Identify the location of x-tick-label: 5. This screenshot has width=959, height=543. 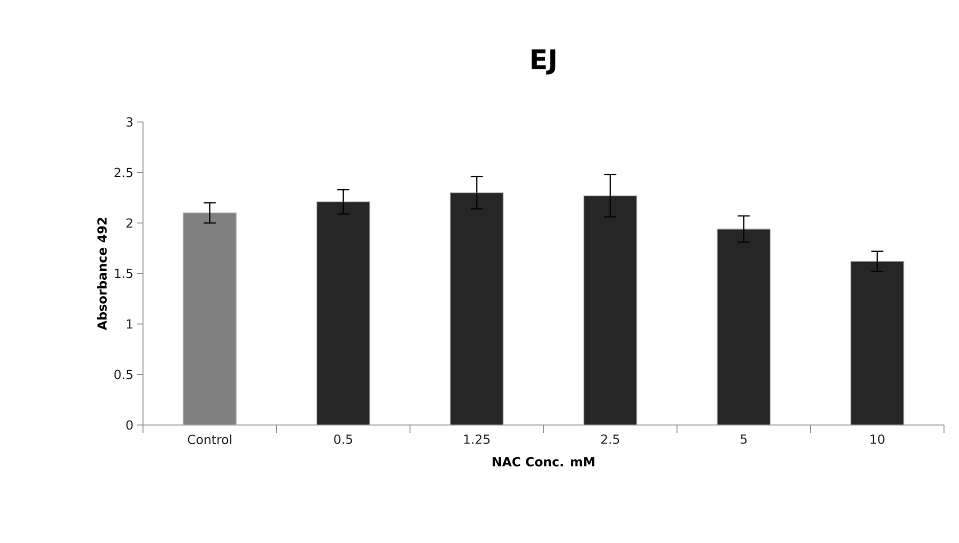
(743, 439).